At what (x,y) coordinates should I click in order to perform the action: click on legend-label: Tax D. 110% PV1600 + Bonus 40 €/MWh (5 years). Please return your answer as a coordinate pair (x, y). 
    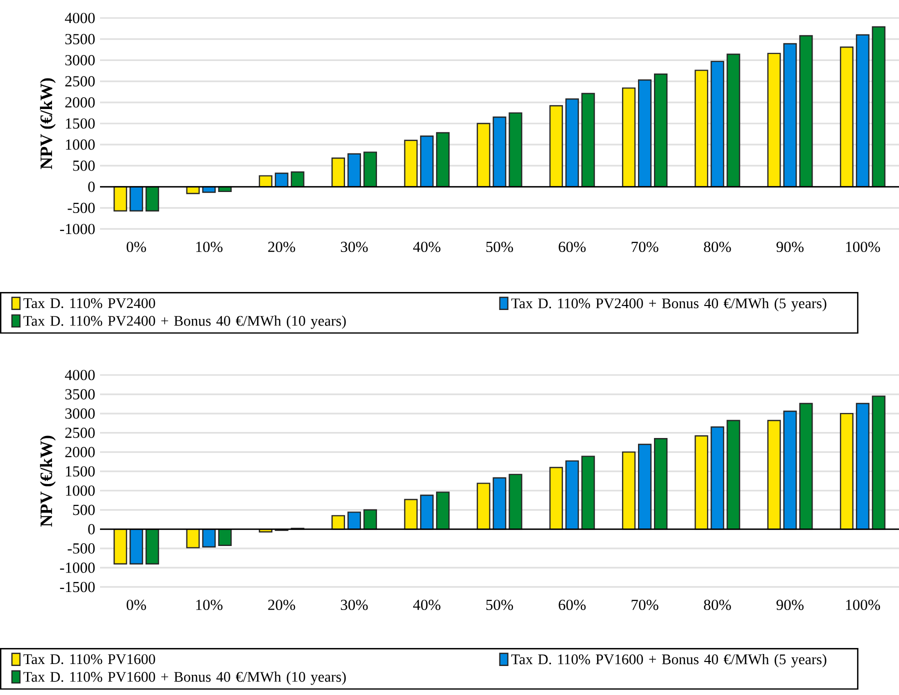
    Looking at the image, I should click on (668, 661).